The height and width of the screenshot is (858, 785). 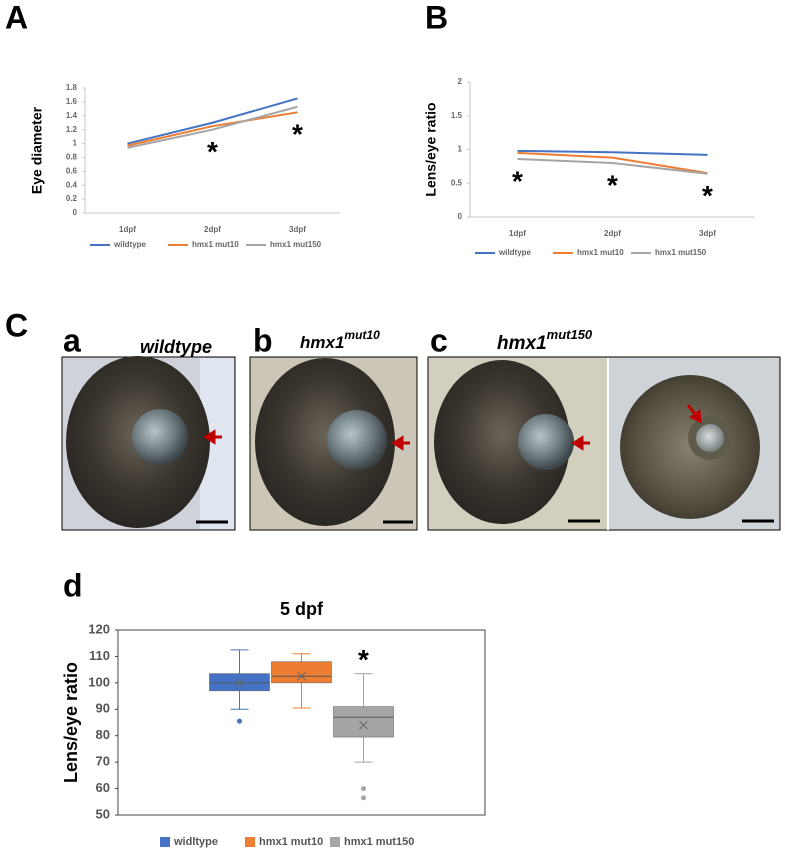 What do you see at coordinates (301, 722) in the screenshot?
I see `plot-frame` at bounding box center [301, 722].